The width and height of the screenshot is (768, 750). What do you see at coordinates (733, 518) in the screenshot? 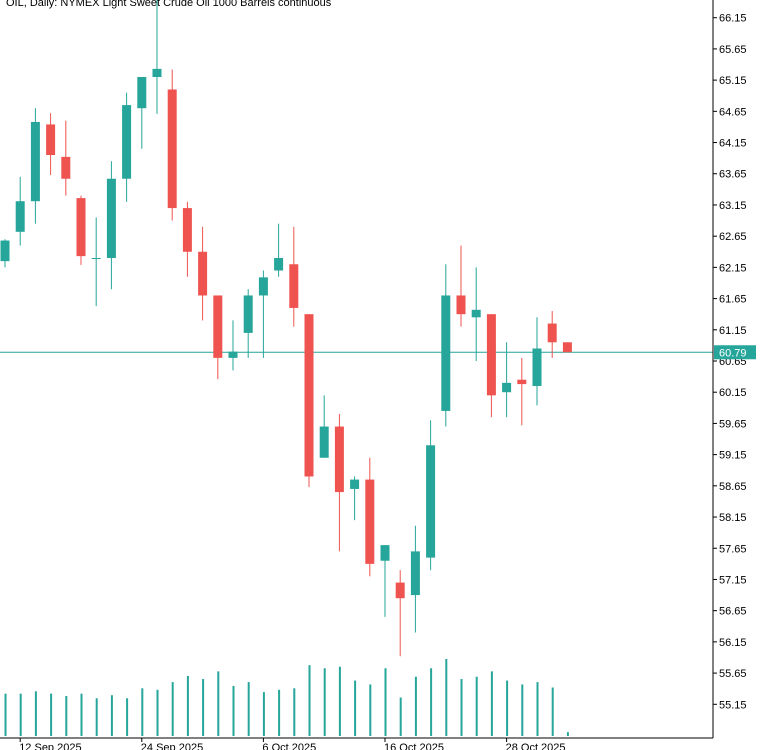
I see `y-tick-label: 58.15` at bounding box center [733, 518].